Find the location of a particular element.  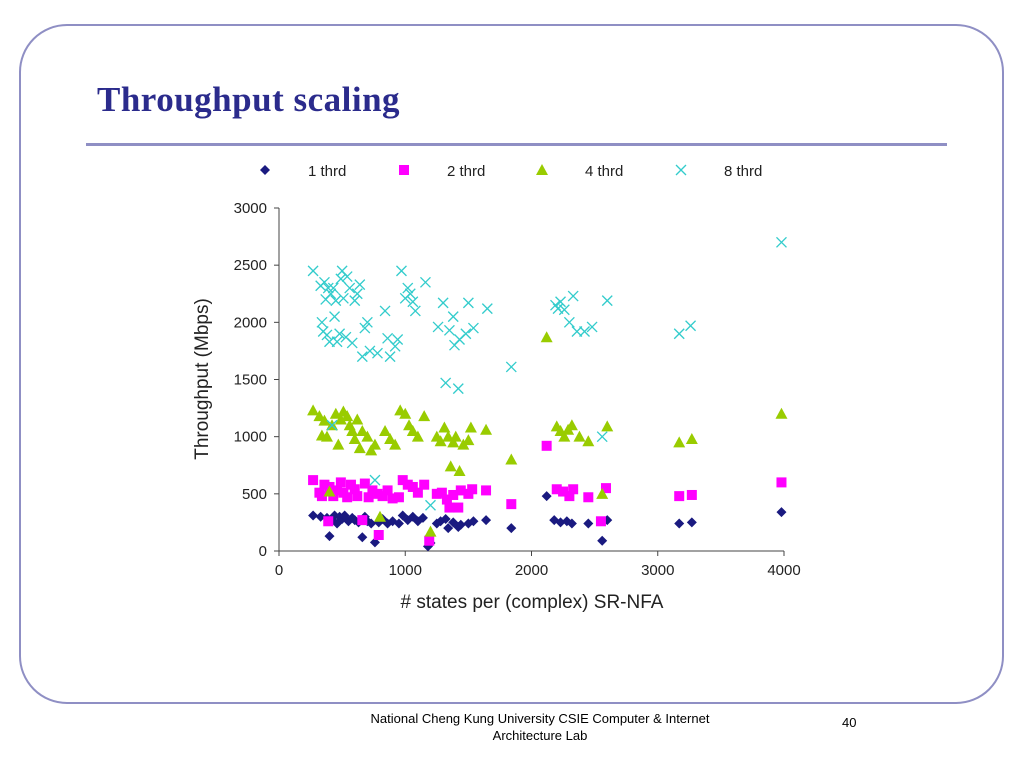

x-tick-label: 2000 is located at coordinates (531, 570).